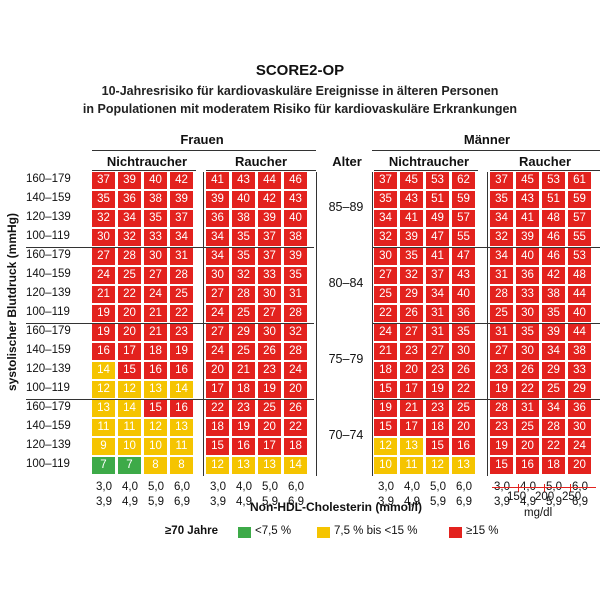 The image size is (600, 600). Describe the element at coordinates (527, 180) in the screenshot. I see `risk-cell: 45` at that location.